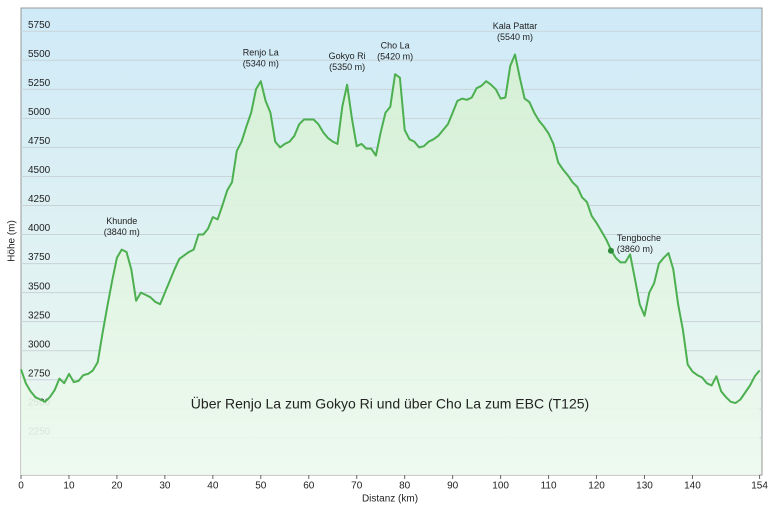 This screenshot has height=510, width=768. I want to click on x-tick-label: 110, so click(549, 486).